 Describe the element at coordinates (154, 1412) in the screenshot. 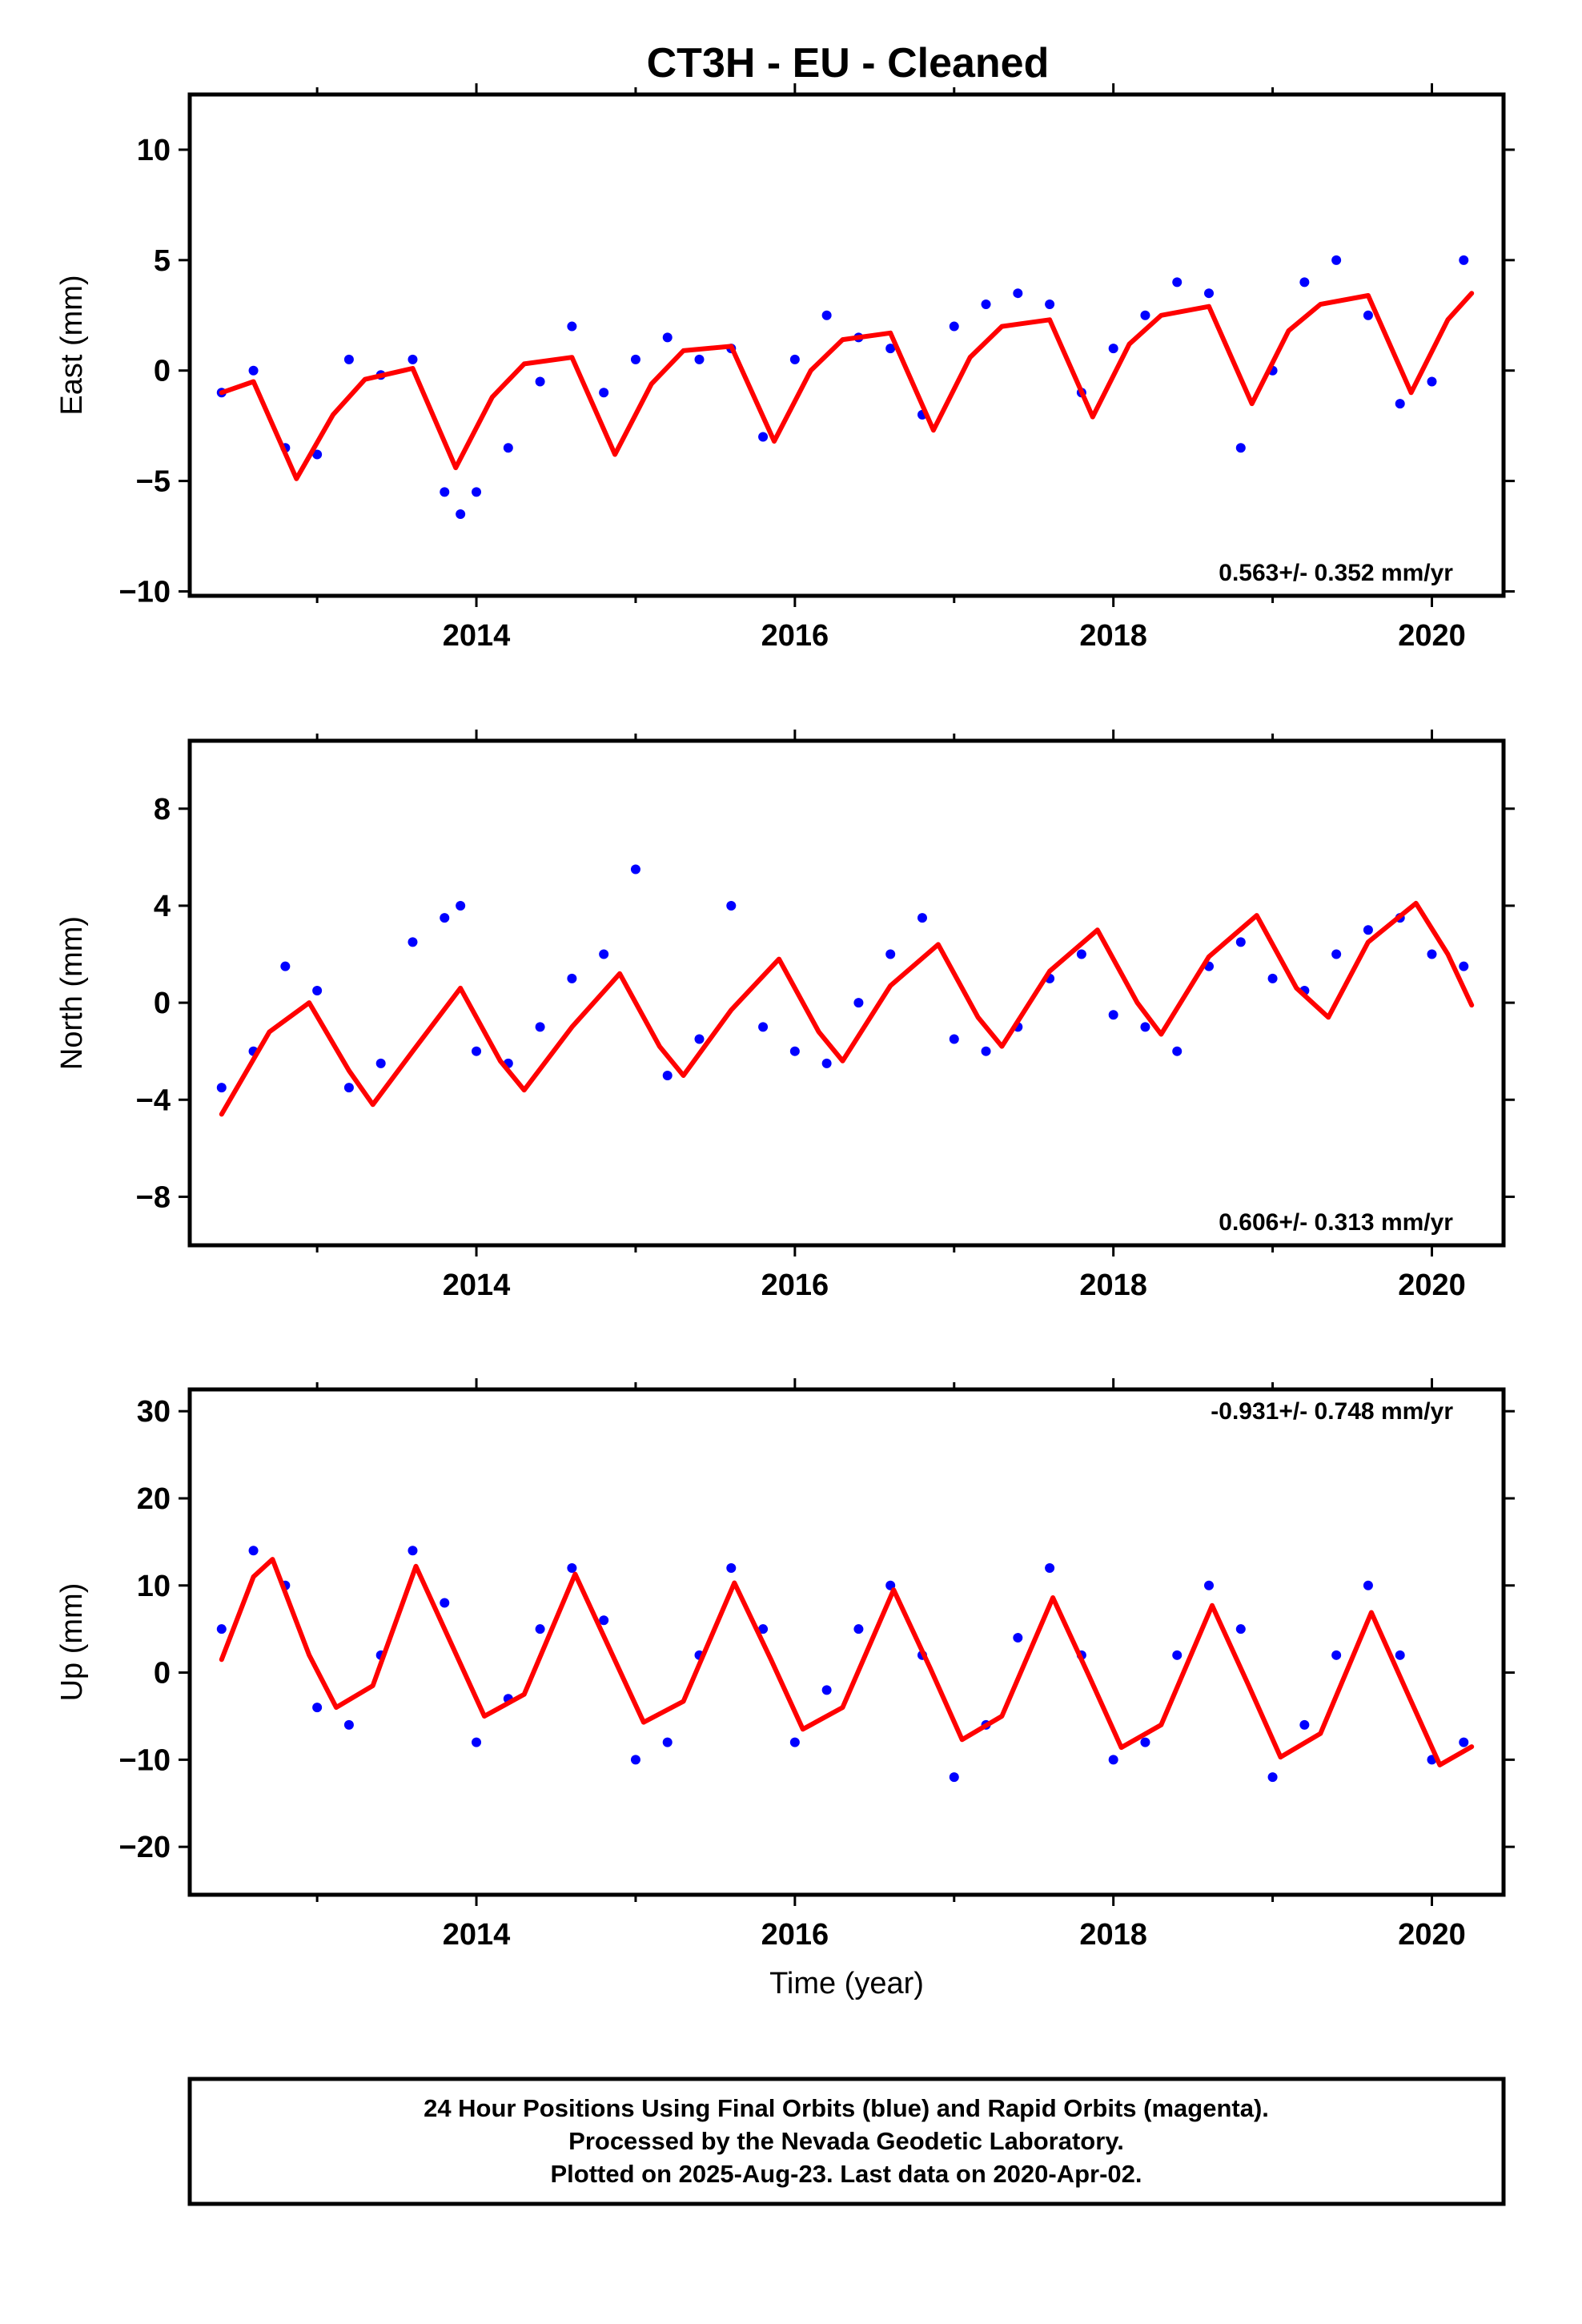

I see `y-tick-label: 30` at that location.